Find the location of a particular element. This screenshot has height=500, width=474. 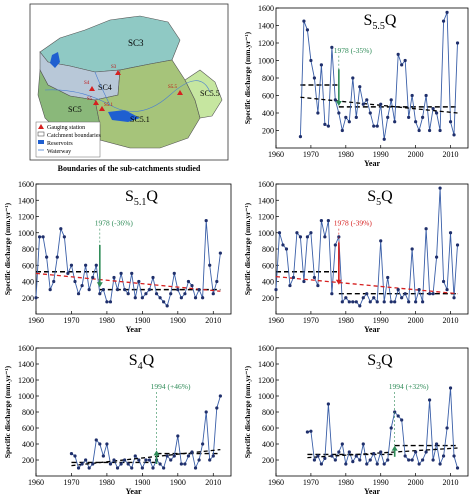

y-tick-label: 1200 is located at coordinates (266, 43).